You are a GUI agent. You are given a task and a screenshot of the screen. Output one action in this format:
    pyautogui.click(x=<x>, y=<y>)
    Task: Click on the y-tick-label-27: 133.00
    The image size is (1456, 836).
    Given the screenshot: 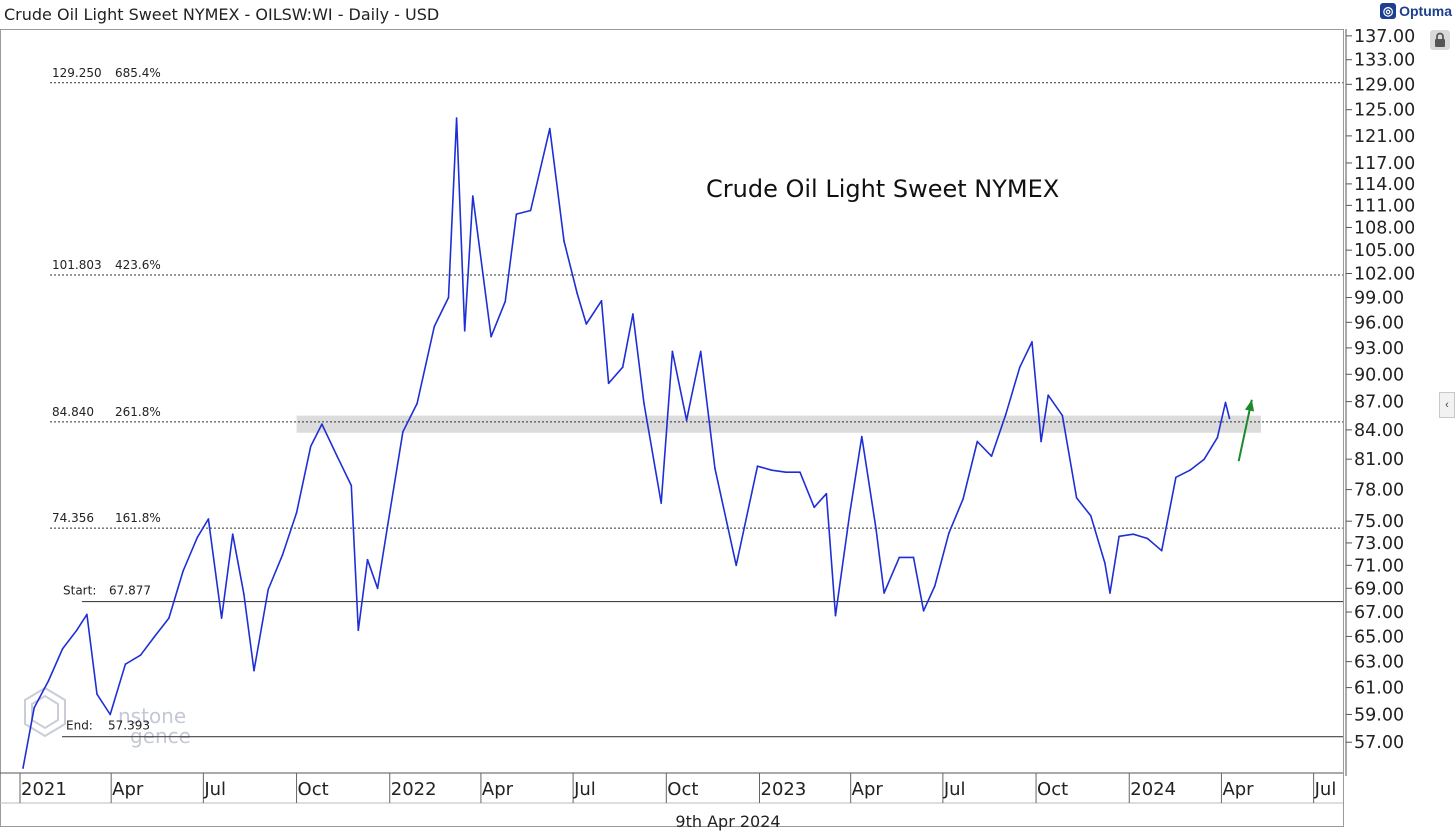 What is the action you would take?
    pyautogui.click(x=1384, y=61)
    